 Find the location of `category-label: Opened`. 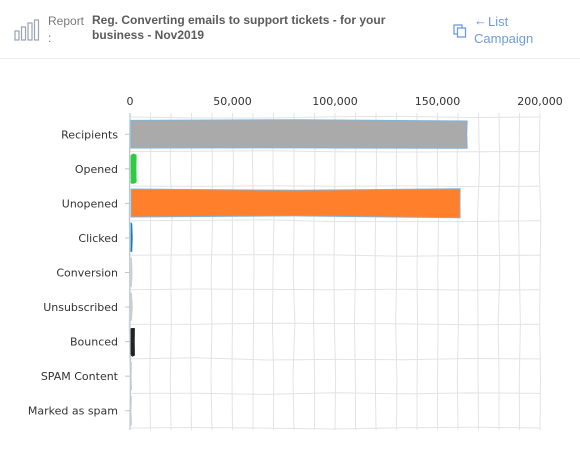

category-label: Opened is located at coordinates (96, 169).